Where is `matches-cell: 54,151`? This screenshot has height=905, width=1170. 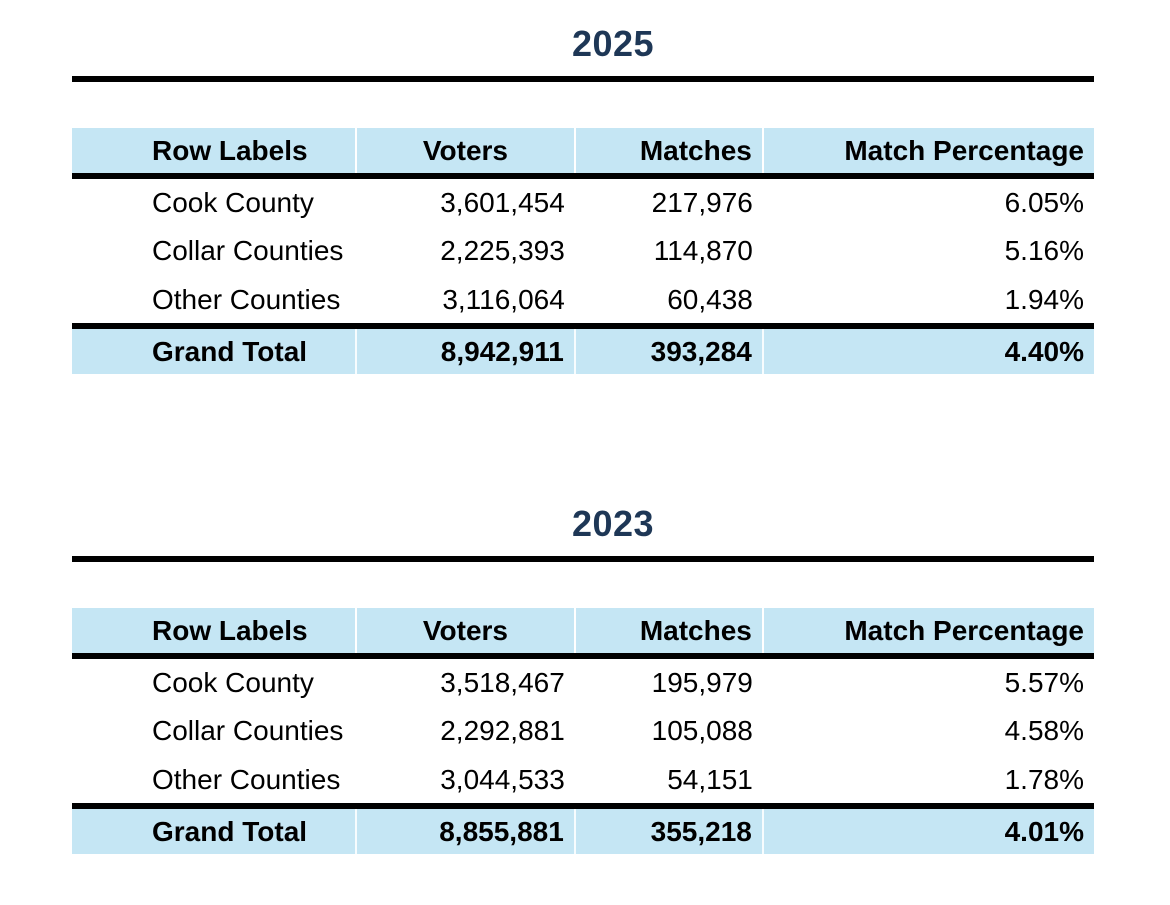
matches-cell: 54,151 is located at coordinates (710, 779).